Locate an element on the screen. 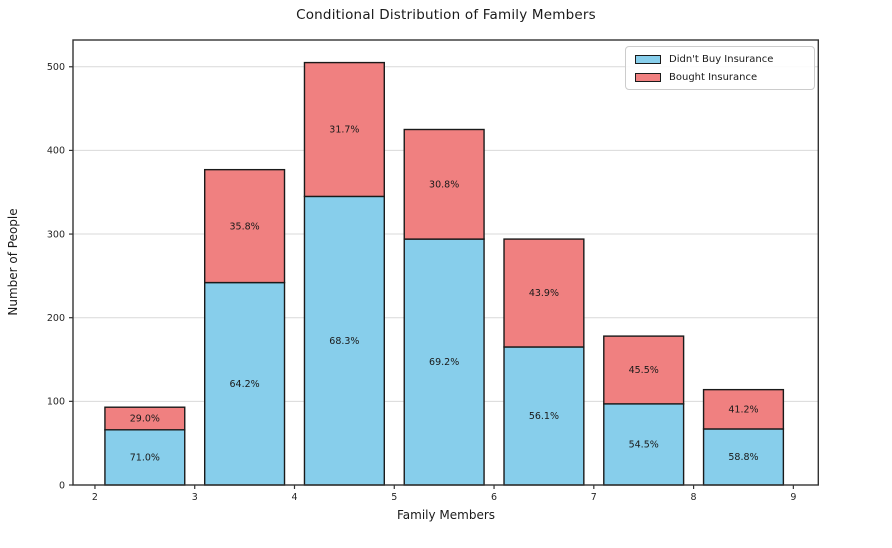  x-tick-label: 5 is located at coordinates (394, 497).